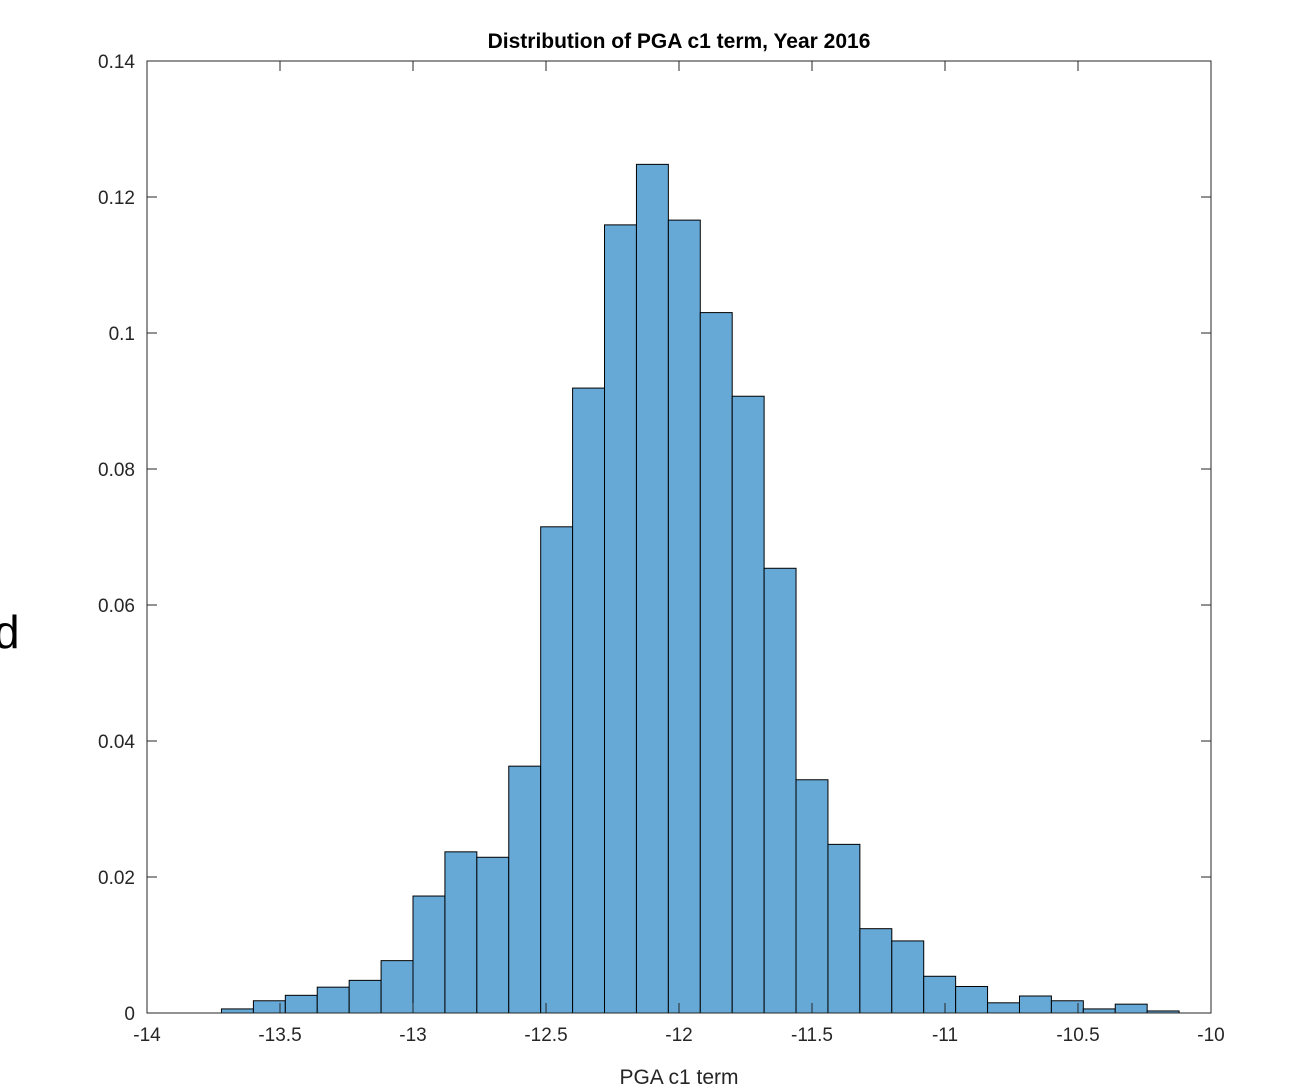 This screenshot has width=1290, height=1092. What do you see at coordinates (279, 1035) in the screenshot?
I see `x-tick-label: -13.5` at bounding box center [279, 1035].